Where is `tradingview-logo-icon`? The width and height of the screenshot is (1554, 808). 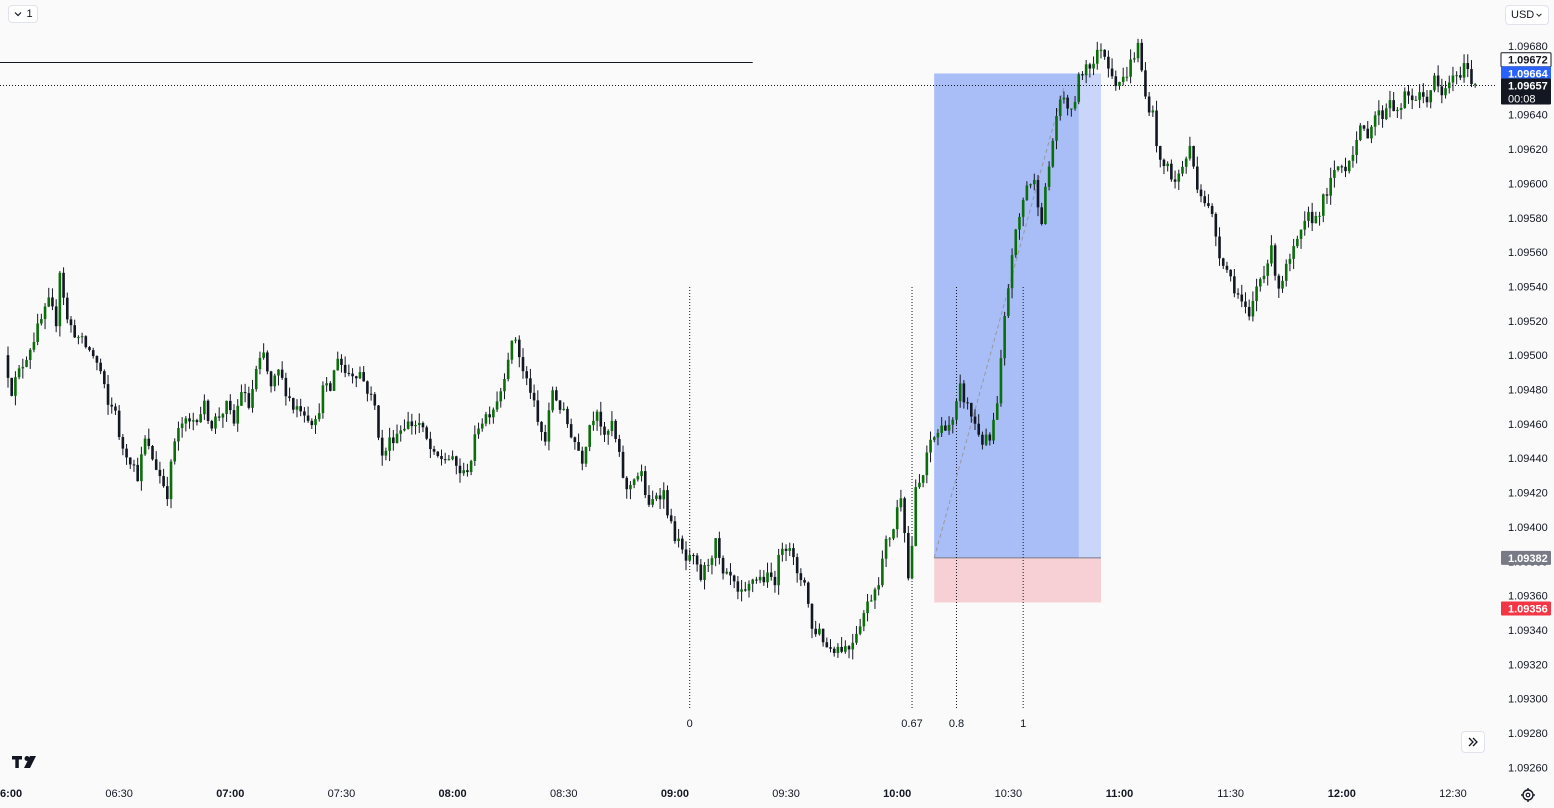 tradingview-logo-icon is located at coordinates (26, 762).